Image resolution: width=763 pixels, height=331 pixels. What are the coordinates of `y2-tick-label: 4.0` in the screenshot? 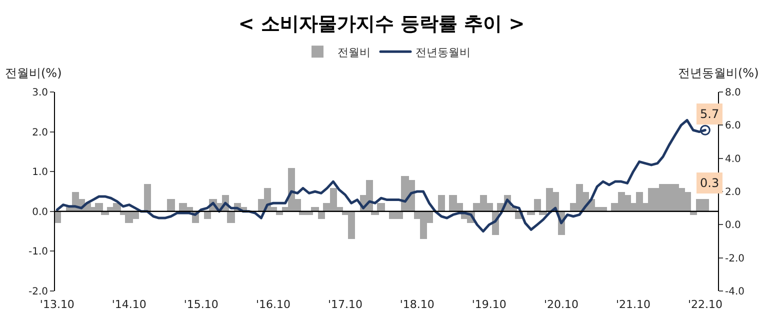 It's located at (733, 159).